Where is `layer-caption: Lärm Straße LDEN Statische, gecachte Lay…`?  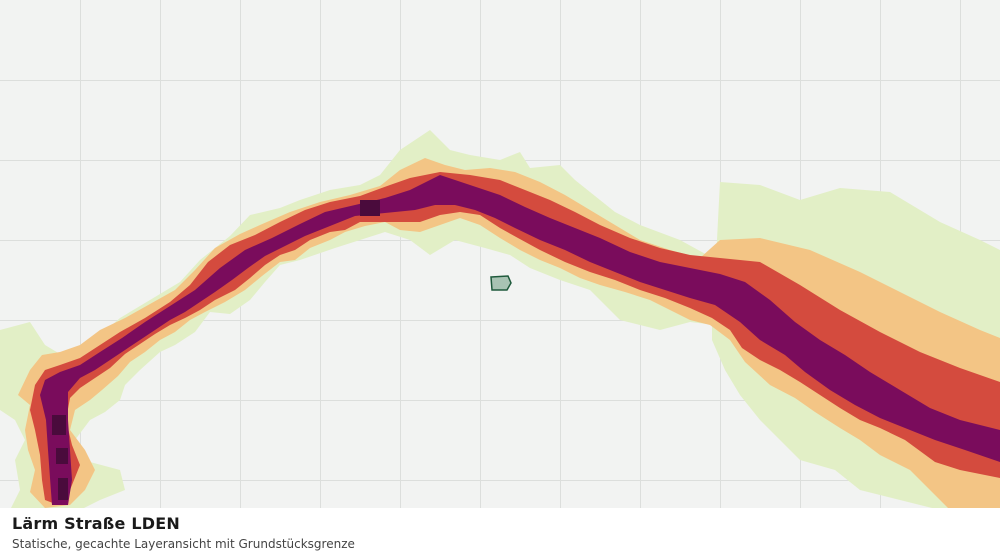
layer-caption: Lärm Straße LDEN Statische, gecachte Lay… is located at coordinates (500, 534).